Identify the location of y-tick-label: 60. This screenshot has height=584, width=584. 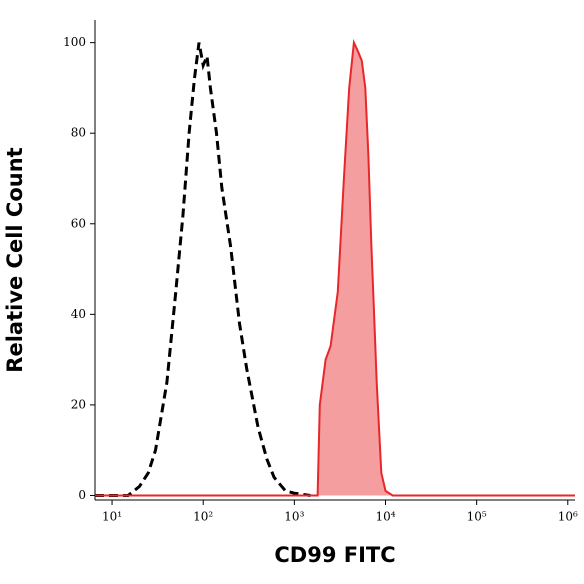
(78, 223).